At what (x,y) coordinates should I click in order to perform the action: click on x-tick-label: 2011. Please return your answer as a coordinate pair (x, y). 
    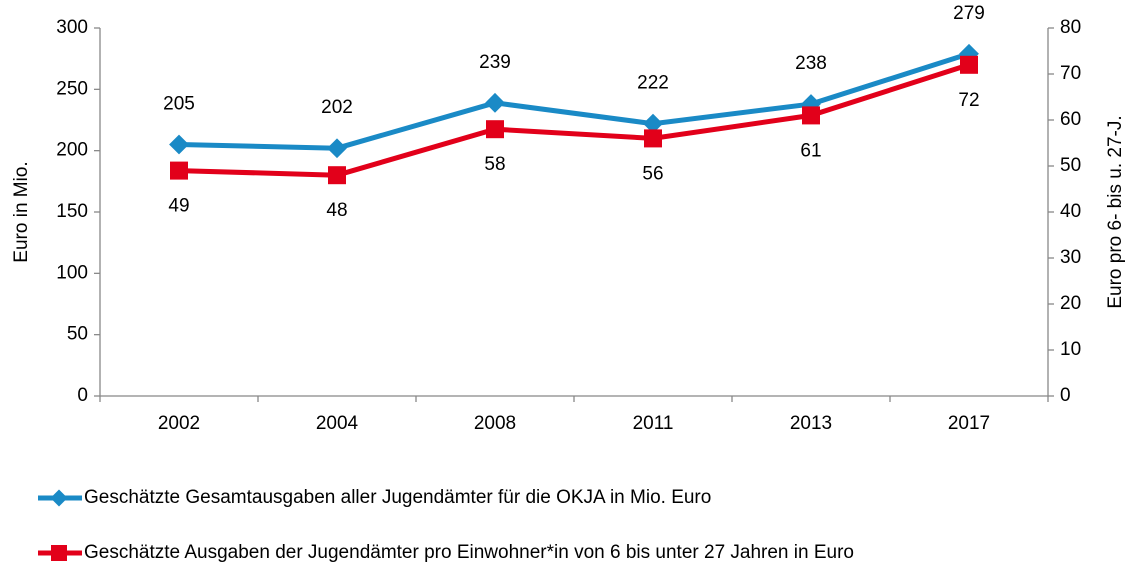
    Looking at the image, I should click on (653, 423).